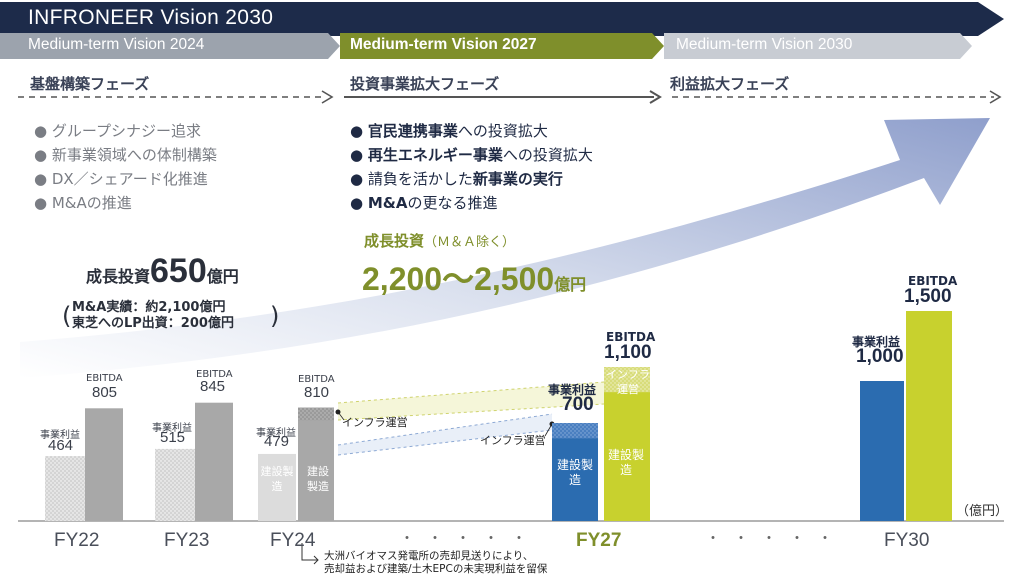 Image resolution: width=1024 pixels, height=581 pixels. Describe the element at coordinates (928, 296) in the screenshot. I see `ebitda-value: 1,500` at that location.